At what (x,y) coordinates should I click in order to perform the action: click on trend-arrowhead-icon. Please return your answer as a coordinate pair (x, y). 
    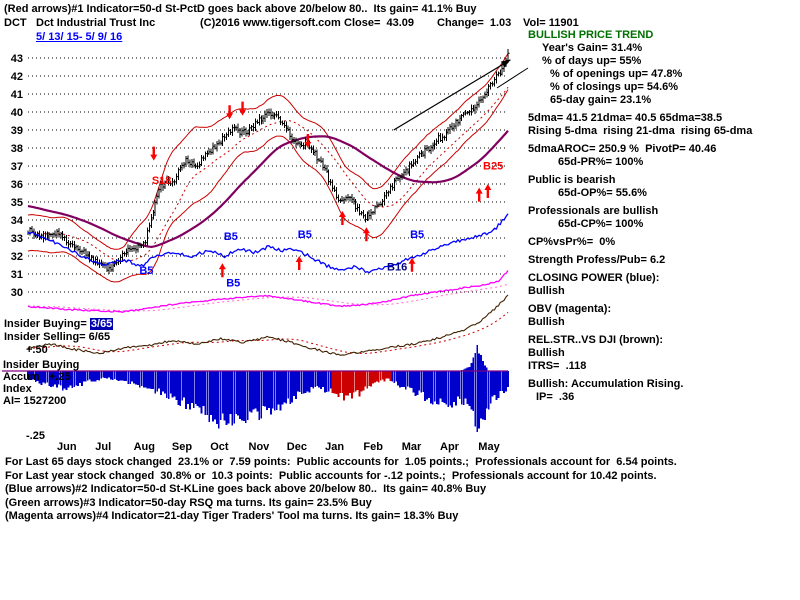
    Looking at the image, I should click on (505, 63).